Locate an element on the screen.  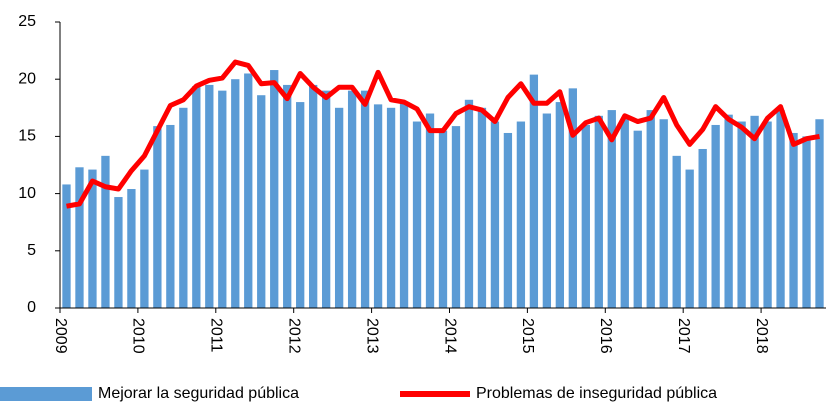
x-tick-label: 2017 is located at coordinates (683, 336).